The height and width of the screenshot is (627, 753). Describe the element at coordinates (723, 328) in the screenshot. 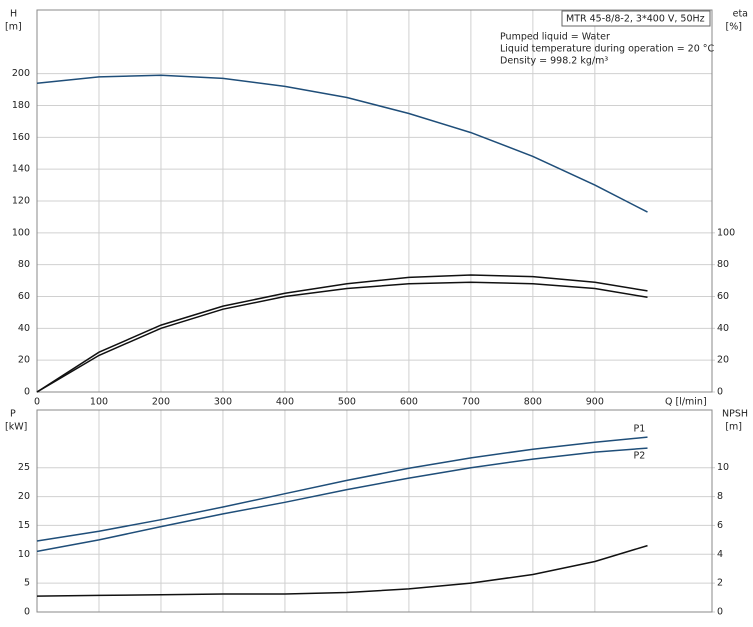

I see `y2-tick-label: 40` at that location.